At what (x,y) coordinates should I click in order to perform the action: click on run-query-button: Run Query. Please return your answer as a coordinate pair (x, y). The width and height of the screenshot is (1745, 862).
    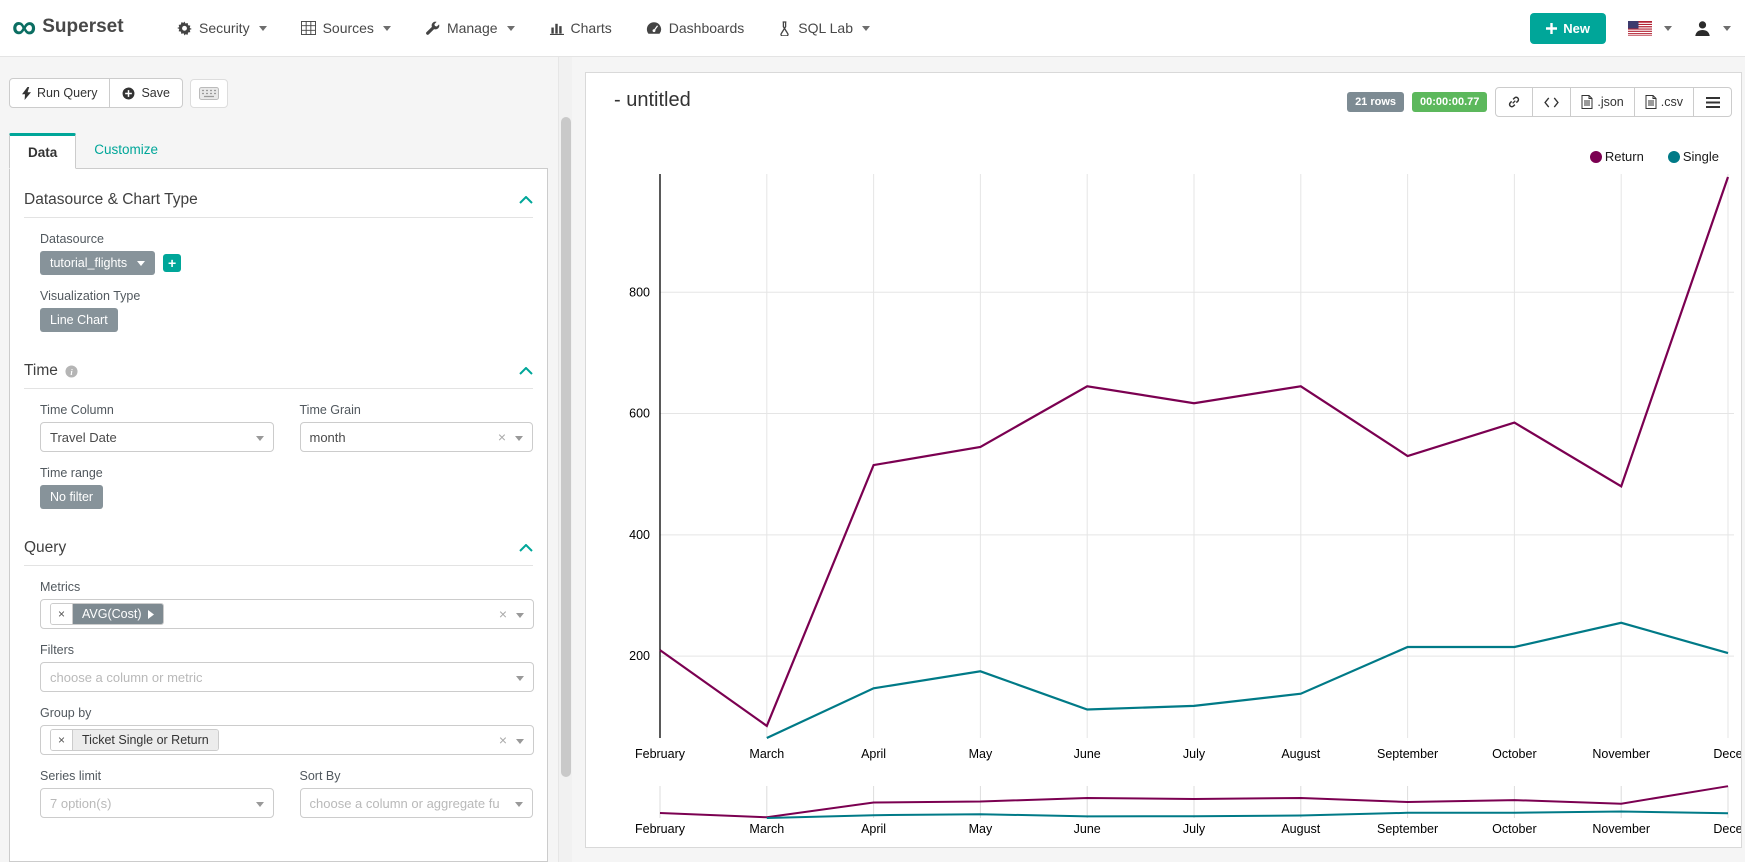
    Looking at the image, I should click on (60, 93).